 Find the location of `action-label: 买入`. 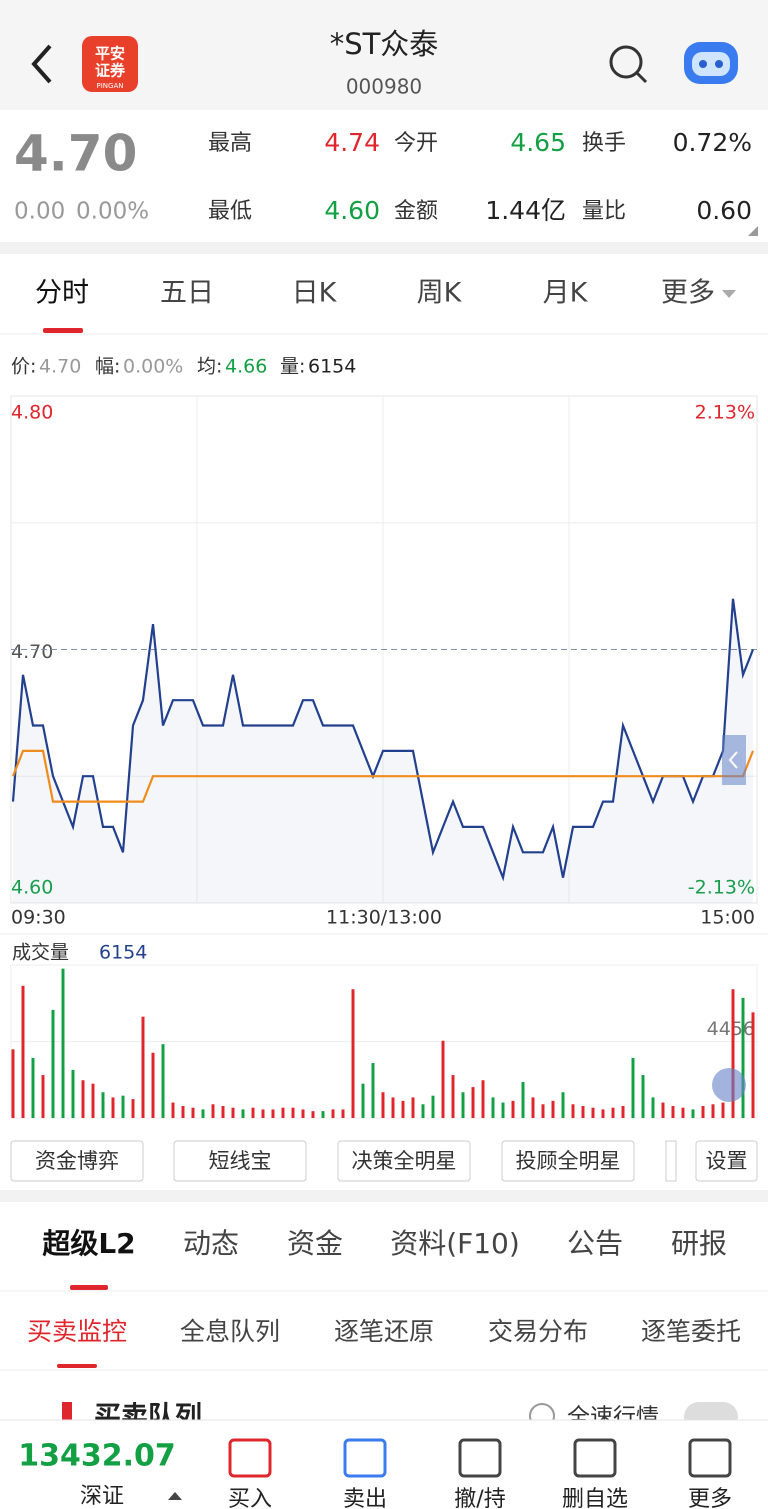

action-label: 买入 is located at coordinates (250, 1498).